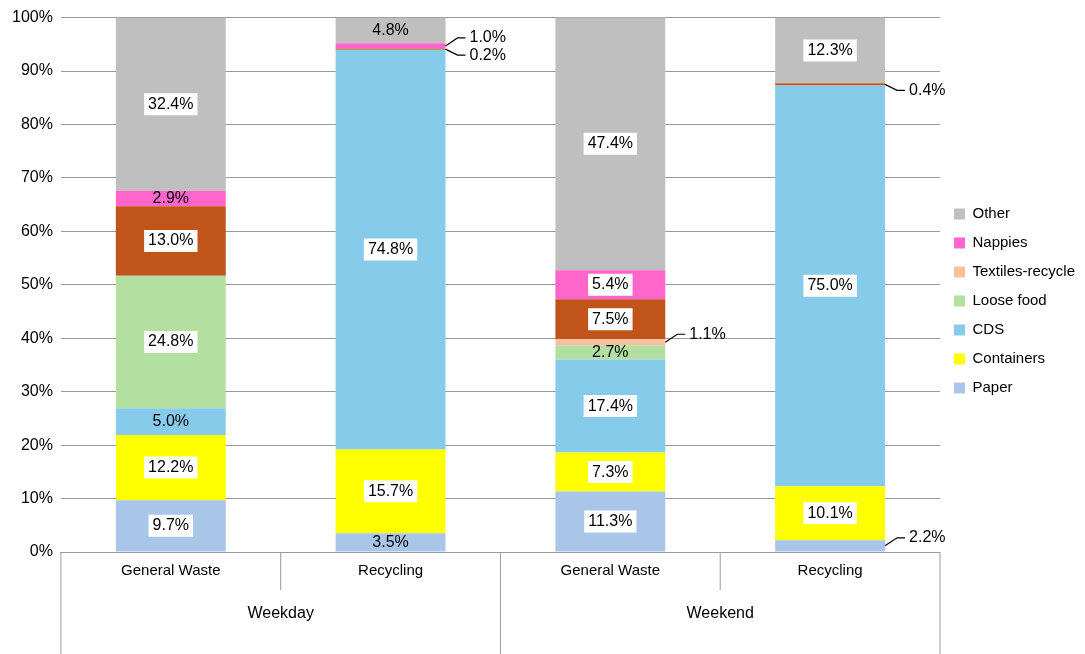 The width and height of the screenshot is (1085, 654). Describe the element at coordinates (171, 197) in the screenshot. I see `data-label: 2.9%` at that location.